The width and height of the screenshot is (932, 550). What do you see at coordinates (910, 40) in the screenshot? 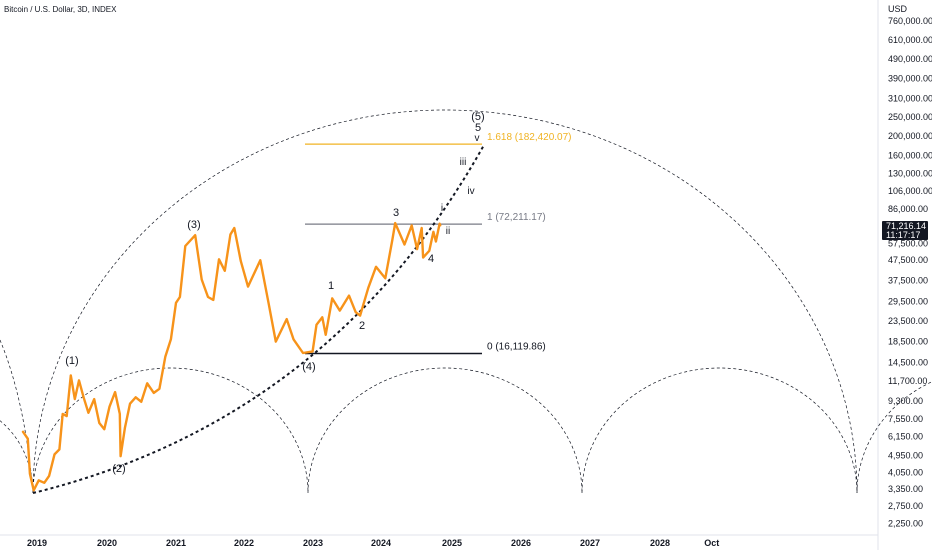
I see `price-tick: 610,000.00` at bounding box center [910, 40].